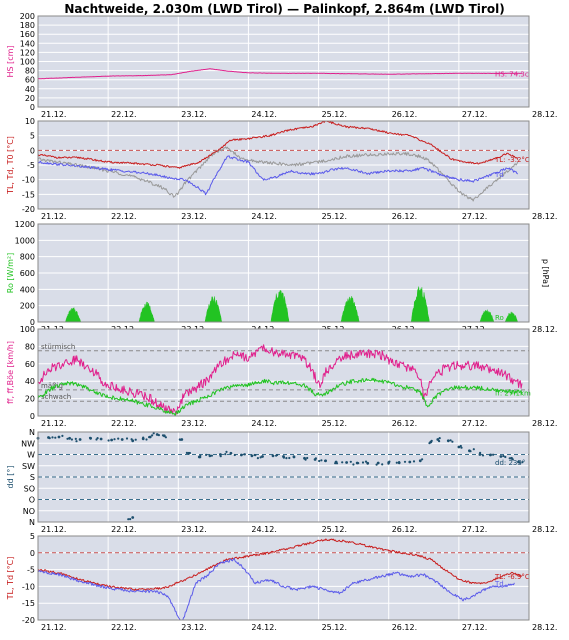 This screenshot has width=569, height=640. What do you see at coordinates (512, 577) in the screenshot?
I see `series-end-label: TL: -6.9°C` at bounding box center [512, 577].